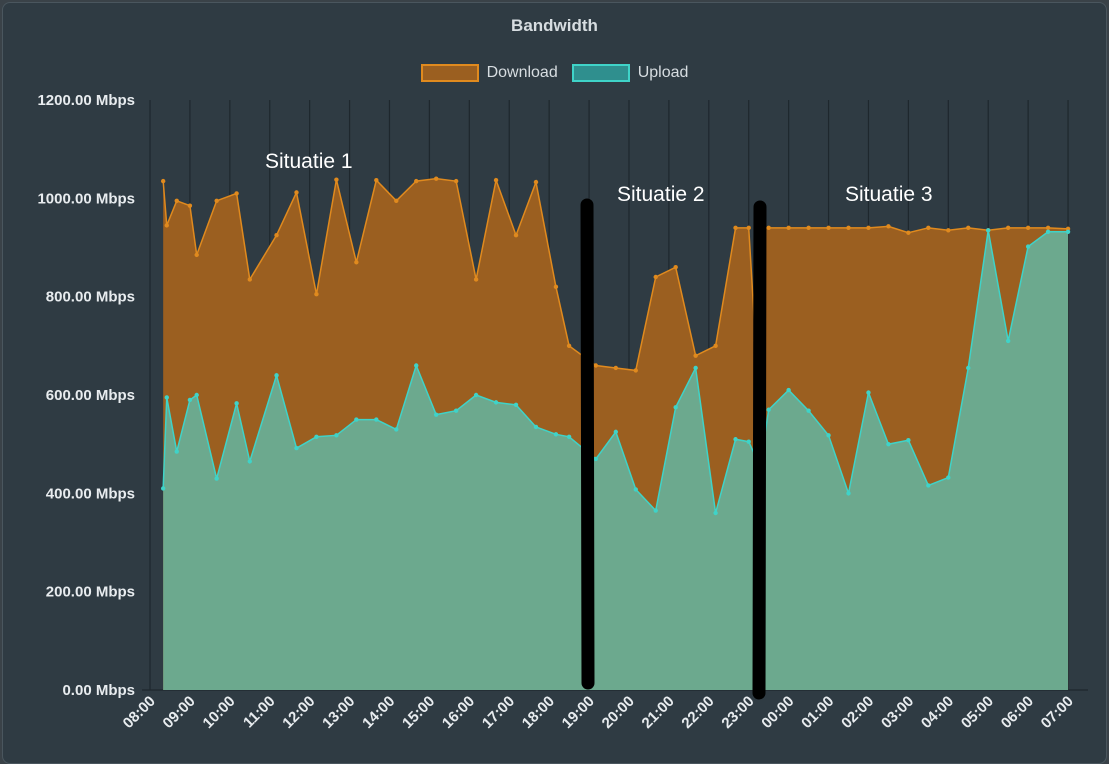 This screenshot has width=1109, height=764. Describe the element at coordinates (449, 73) in the screenshot. I see `legend-swatch-download` at that location.